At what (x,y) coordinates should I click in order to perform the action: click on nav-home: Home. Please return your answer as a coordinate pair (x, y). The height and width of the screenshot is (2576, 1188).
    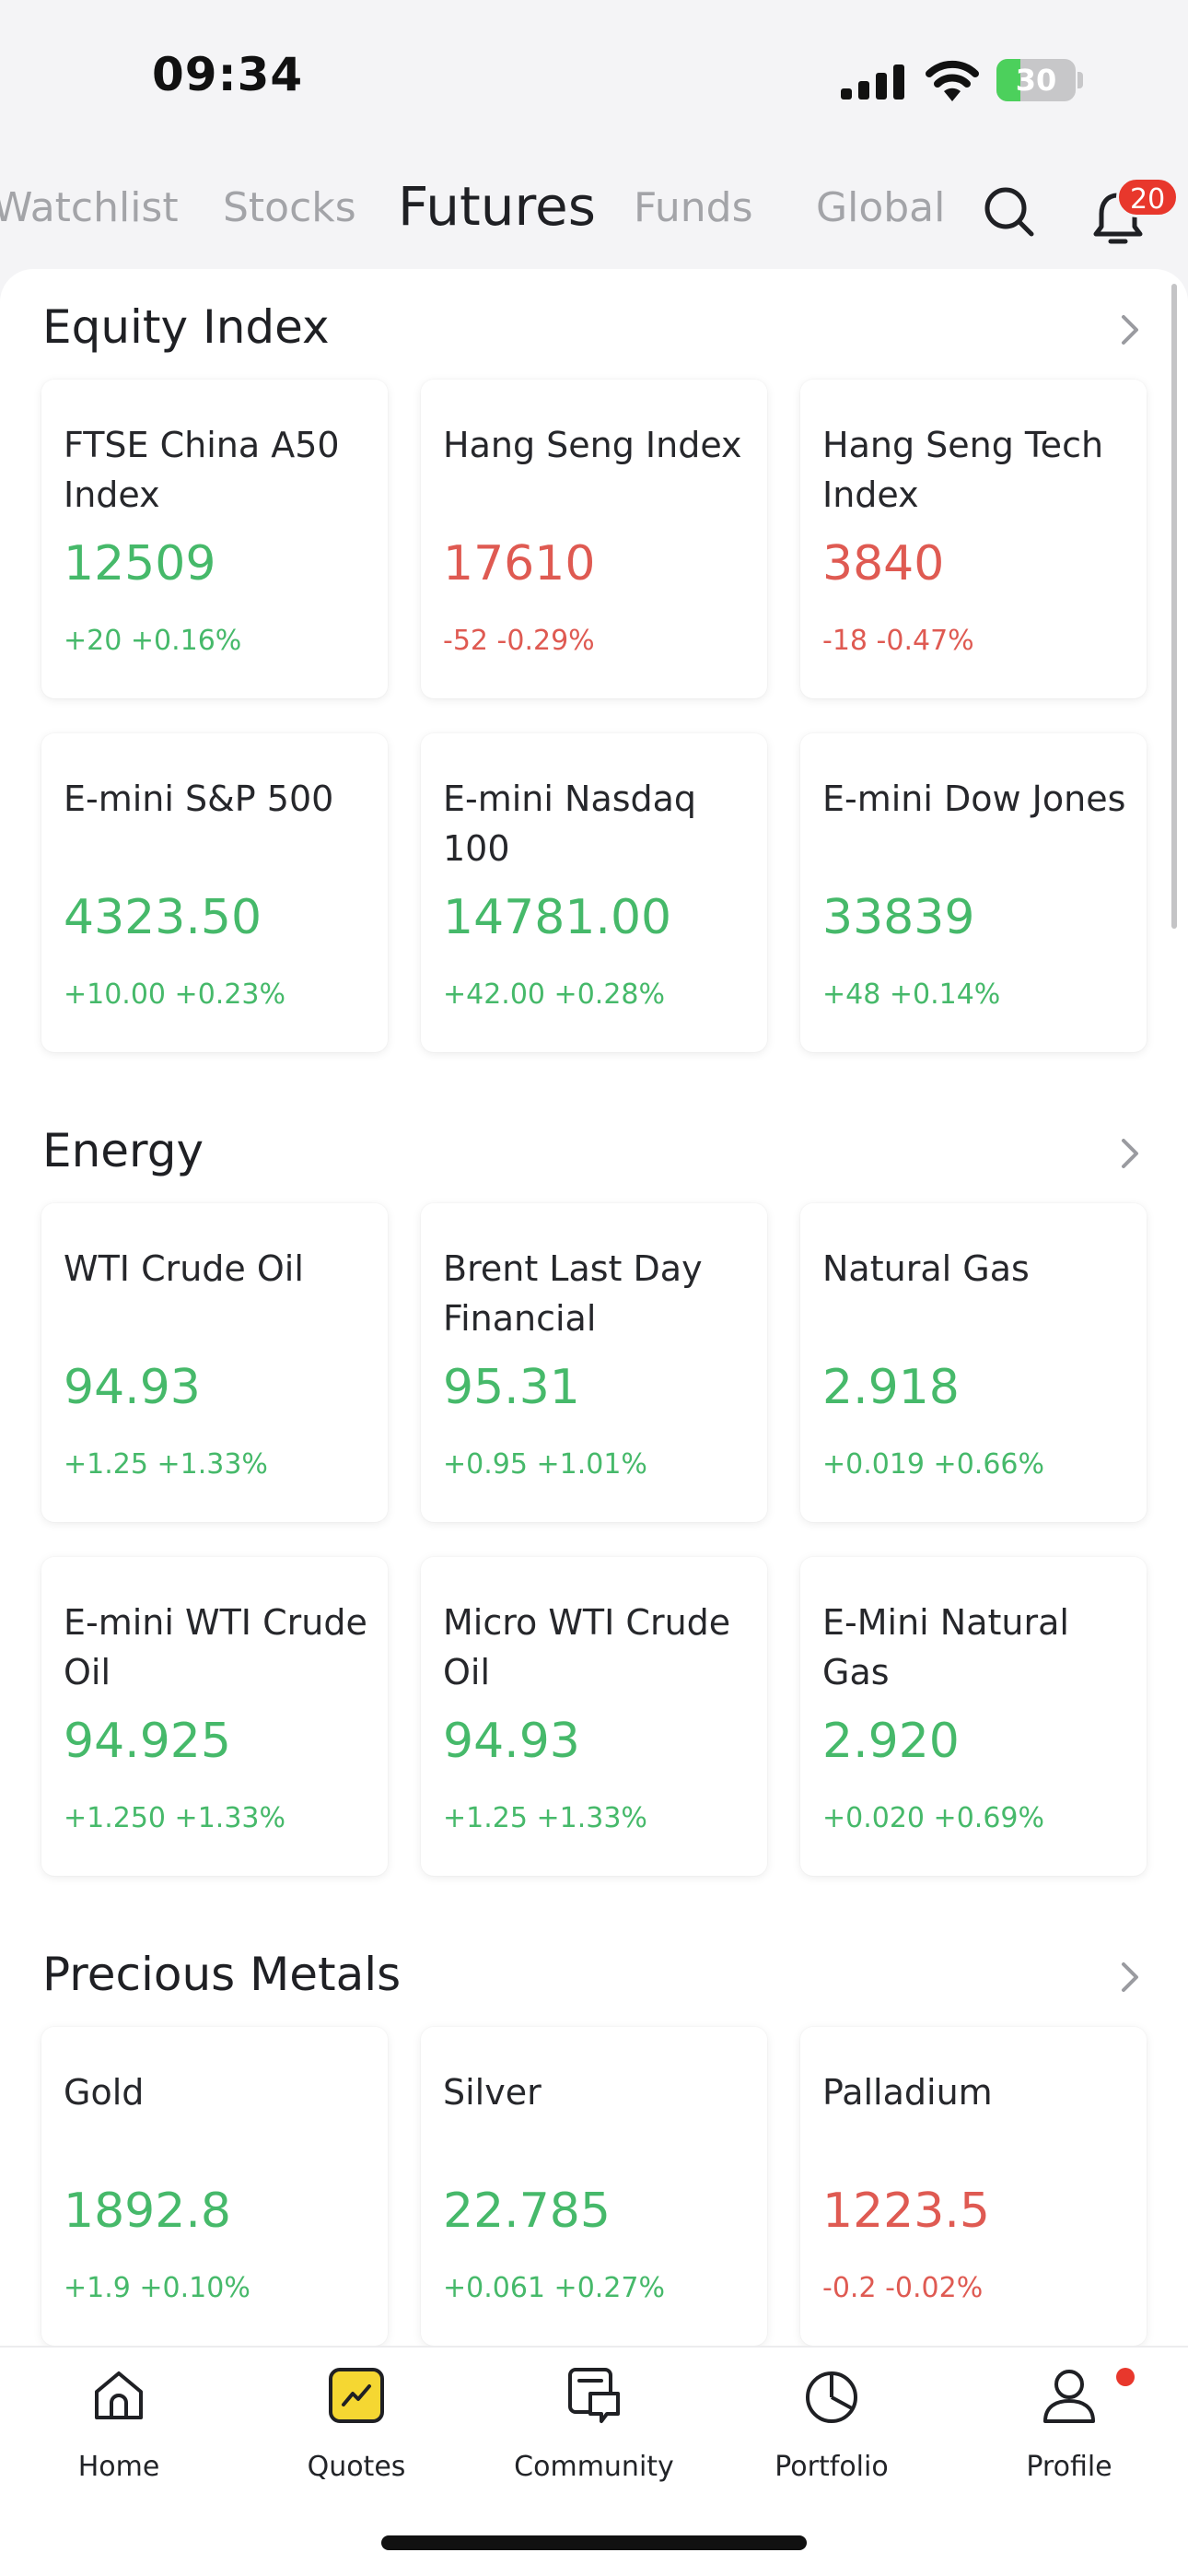
    Looking at the image, I should click on (119, 2440).